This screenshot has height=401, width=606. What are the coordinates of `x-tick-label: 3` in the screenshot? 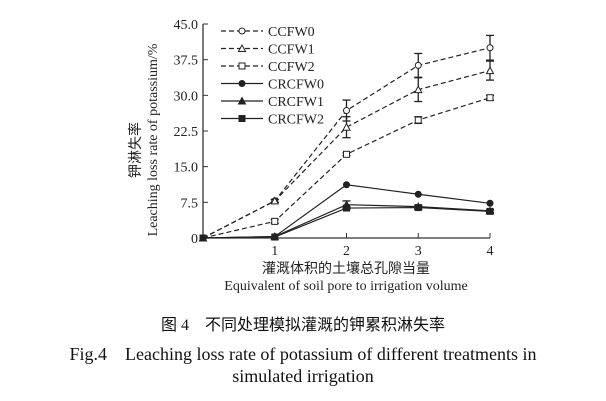 It's located at (418, 251).